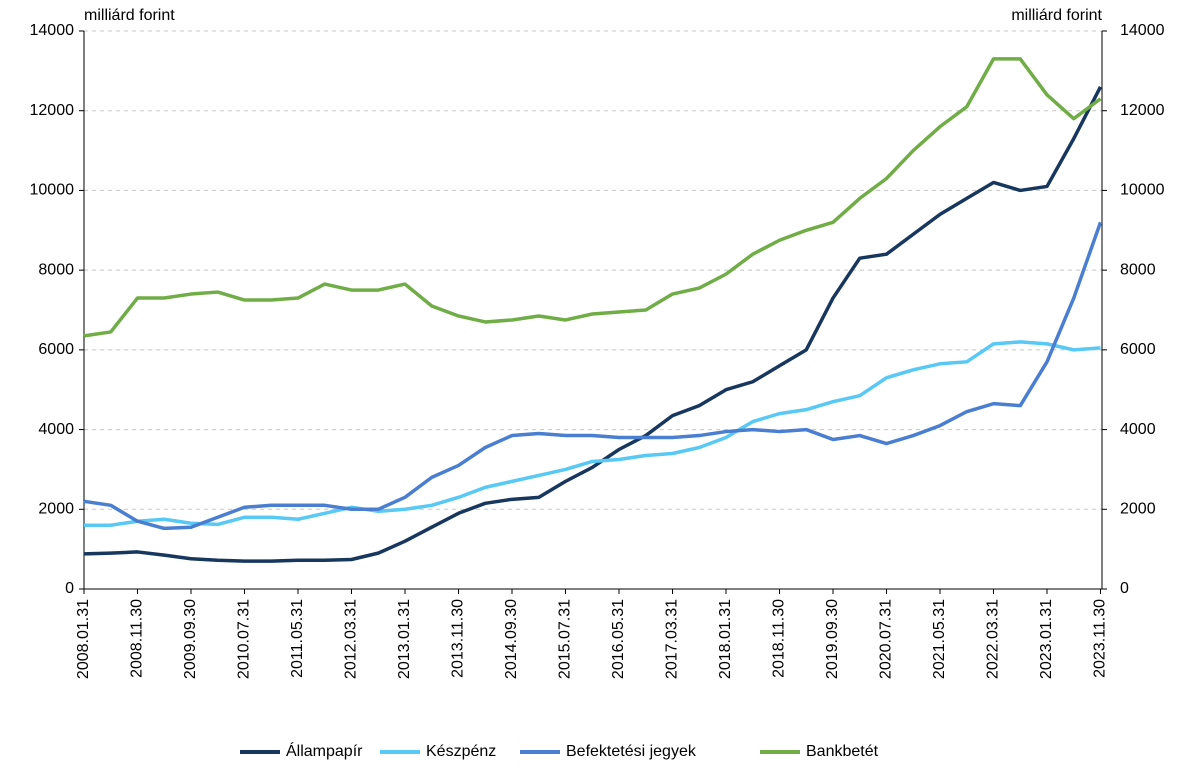 This screenshot has width=1181, height=769. What do you see at coordinates (56, 509) in the screenshot?
I see `y-tick-label: 2000` at bounding box center [56, 509].